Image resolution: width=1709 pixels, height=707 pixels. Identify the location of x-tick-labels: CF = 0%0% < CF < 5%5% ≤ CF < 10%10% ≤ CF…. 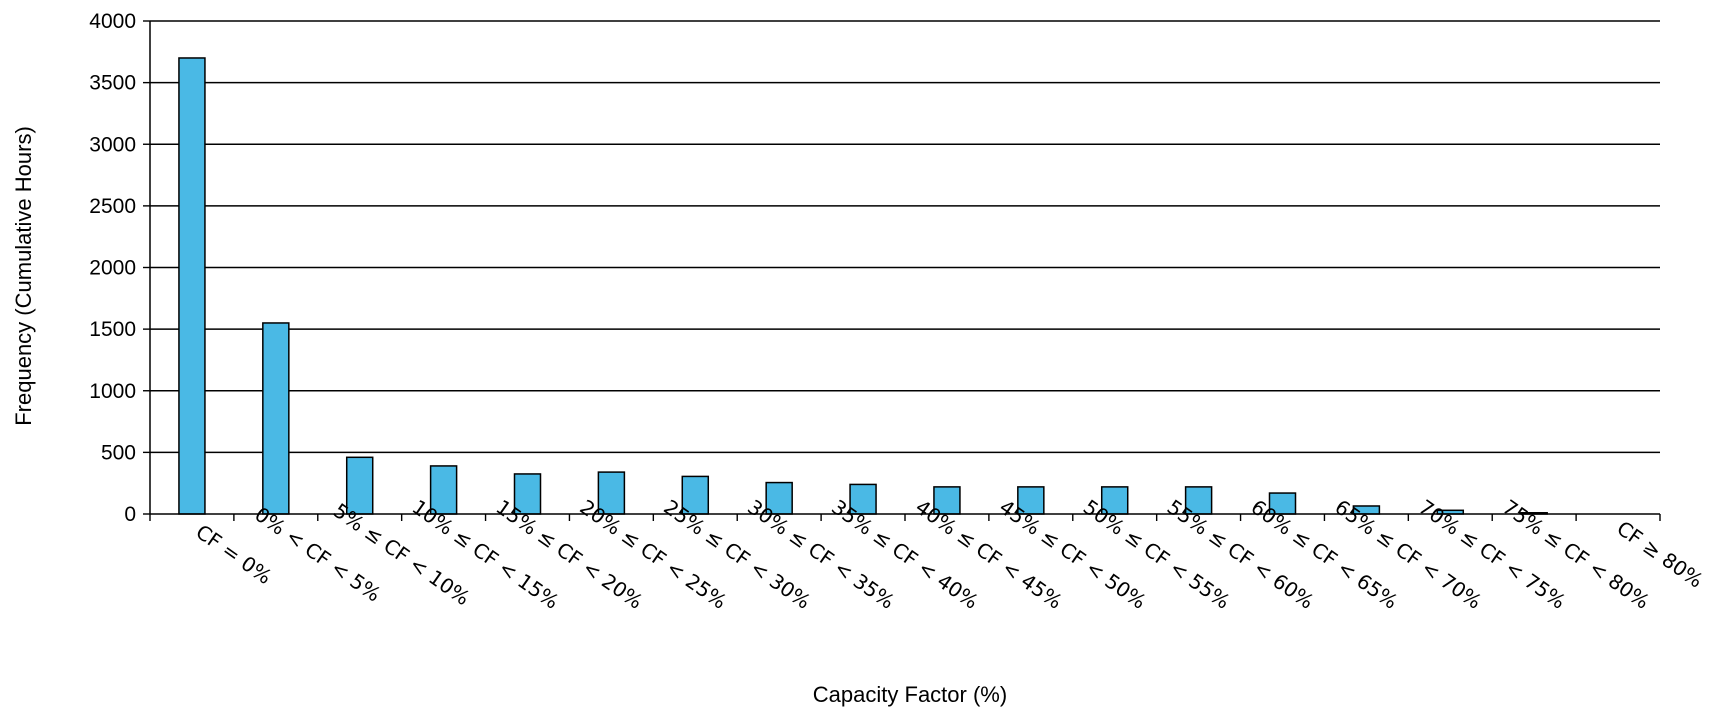
(950, 554).